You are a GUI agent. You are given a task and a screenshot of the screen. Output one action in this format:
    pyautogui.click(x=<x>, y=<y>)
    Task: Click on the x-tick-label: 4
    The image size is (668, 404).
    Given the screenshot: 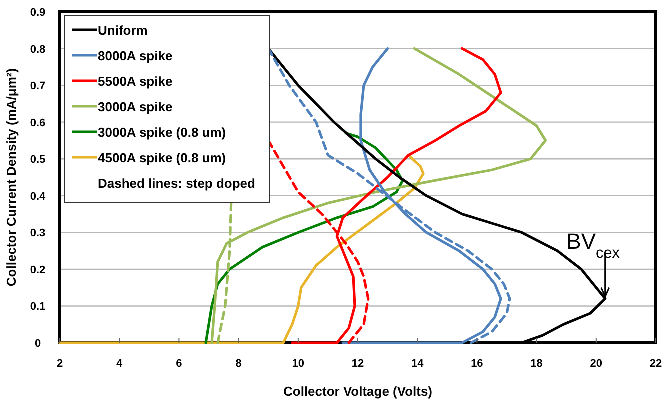 What is the action you would take?
    pyautogui.click(x=120, y=364)
    